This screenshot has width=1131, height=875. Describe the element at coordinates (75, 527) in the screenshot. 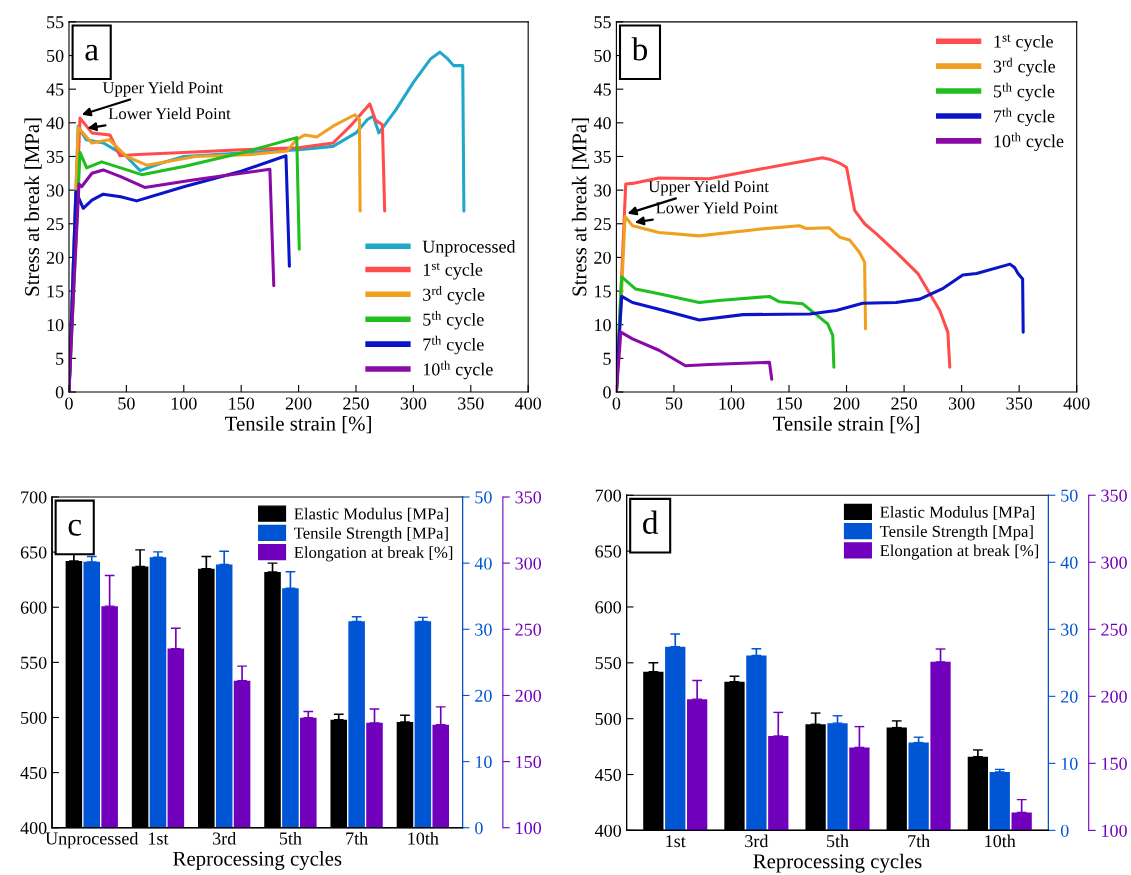

I see `chart-title: c` at that location.